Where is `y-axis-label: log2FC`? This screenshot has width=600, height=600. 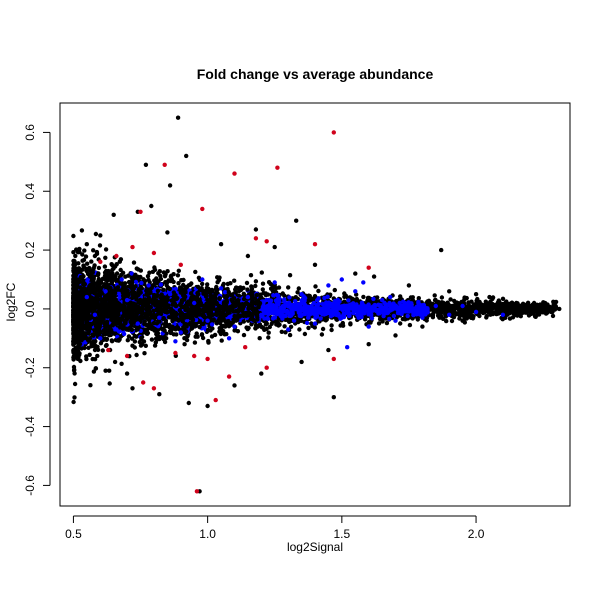
y-axis-label: log2FC is located at coordinates (11, 301).